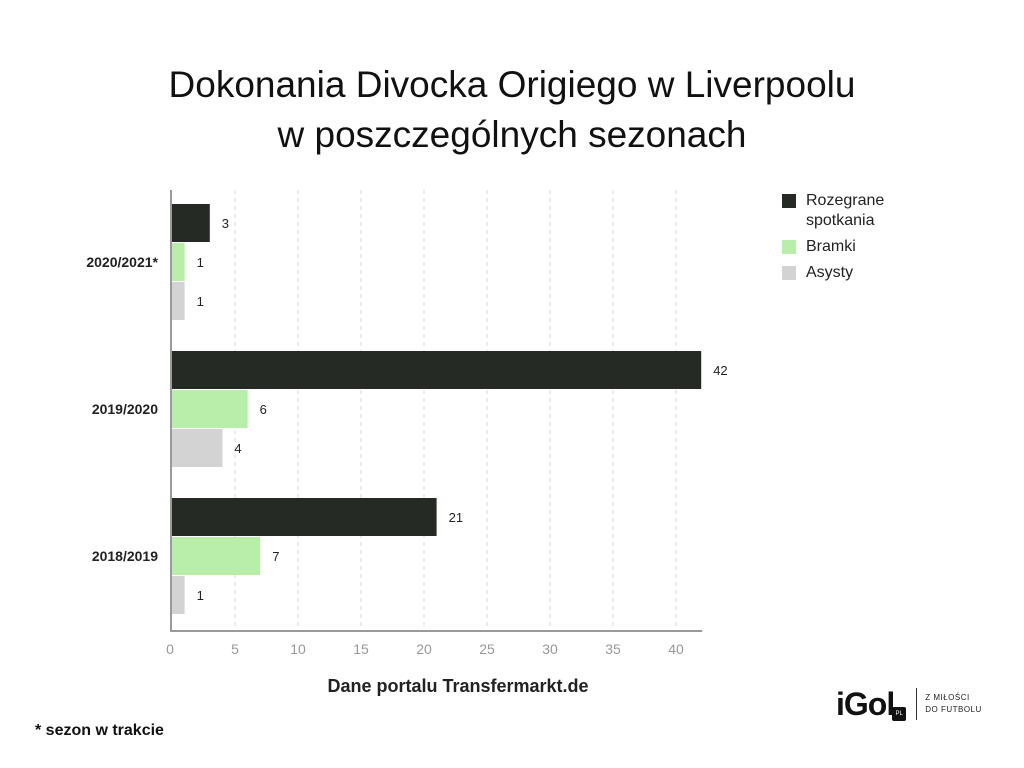  What do you see at coordinates (512, 84) in the screenshot?
I see `chart-title-line-1: Dokonania Divocka Origiego w Liverpoolu` at bounding box center [512, 84].